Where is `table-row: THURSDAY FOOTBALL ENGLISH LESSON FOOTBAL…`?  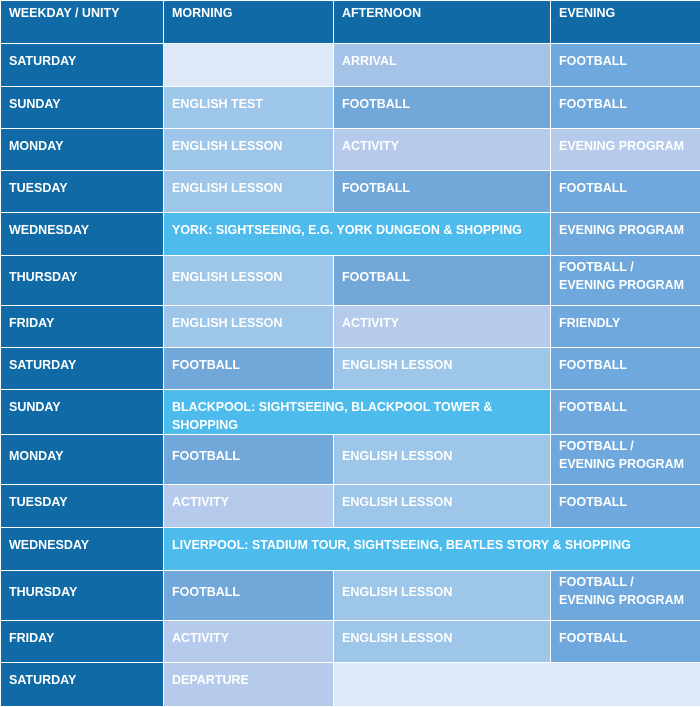
table-row: THURSDAY FOOTBALL ENGLISH LESSON FOOTBAL… is located at coordinates (350, 596).